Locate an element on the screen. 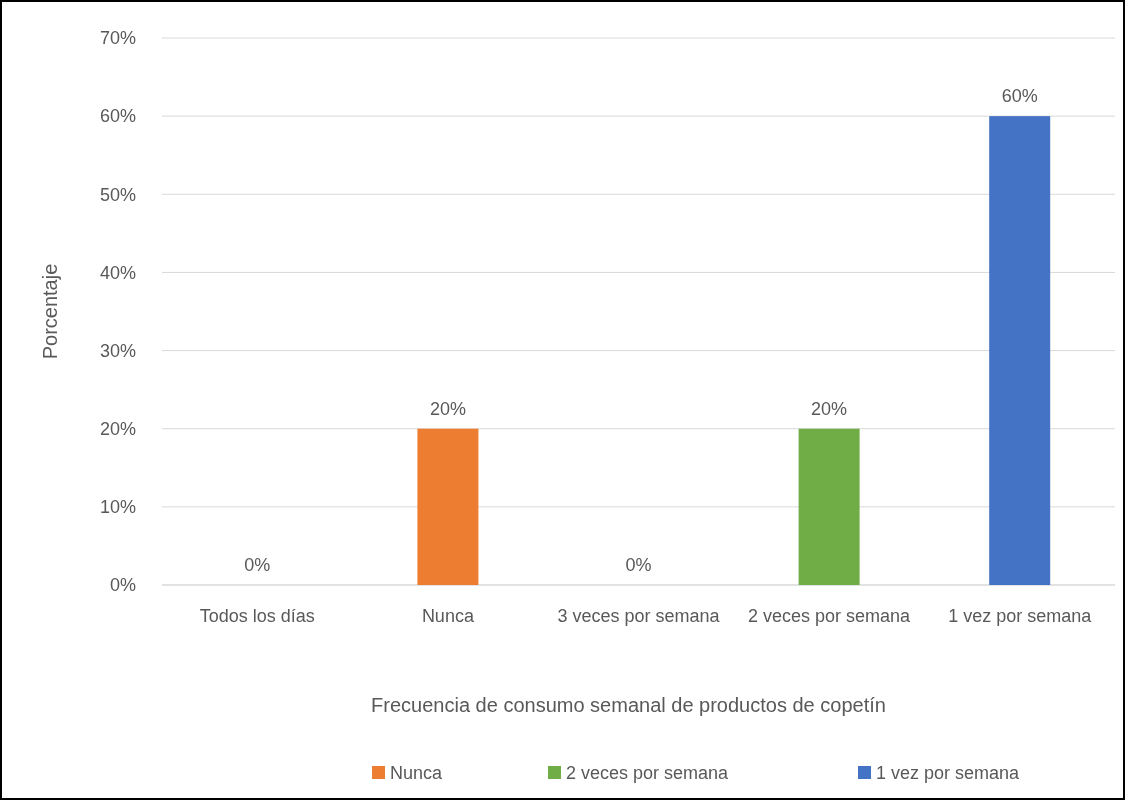  y-tick-label: 10% is located at coordinates (117, 507).